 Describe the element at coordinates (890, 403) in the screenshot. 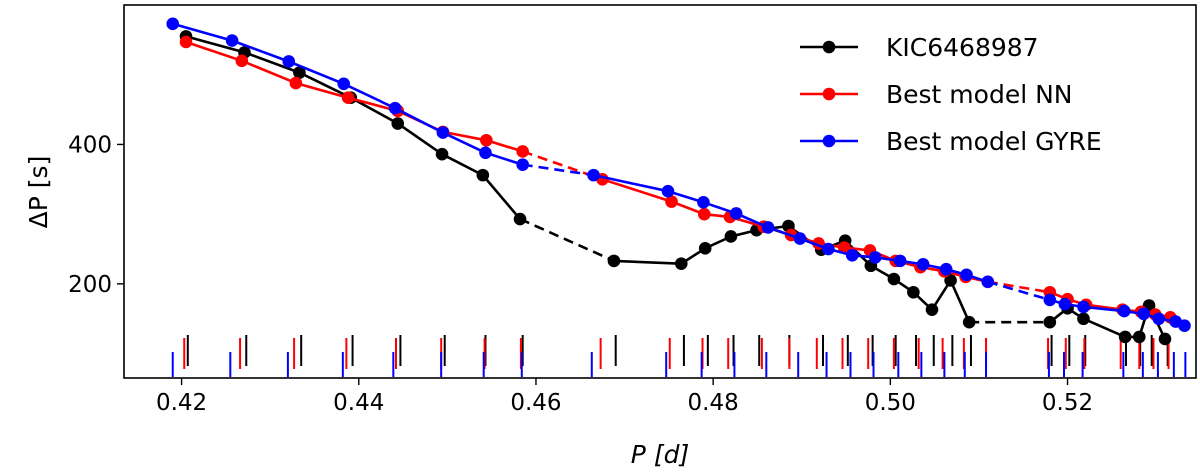

I see `x-tick-label: 0.50` at that location.